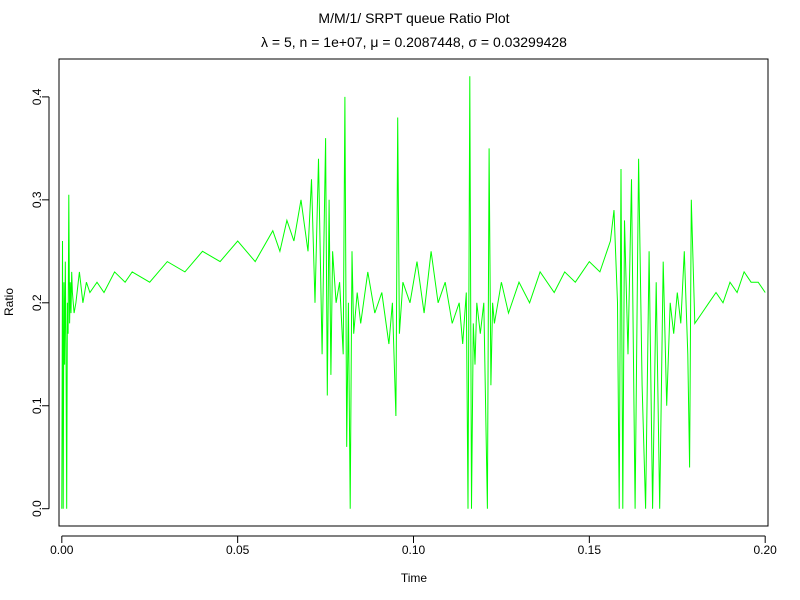 The width and height of the screenshot is (800, 600). Describe the element at coordinates (37, 96) in the screenshot. I see `y-tick-label: 0.4` at that location.